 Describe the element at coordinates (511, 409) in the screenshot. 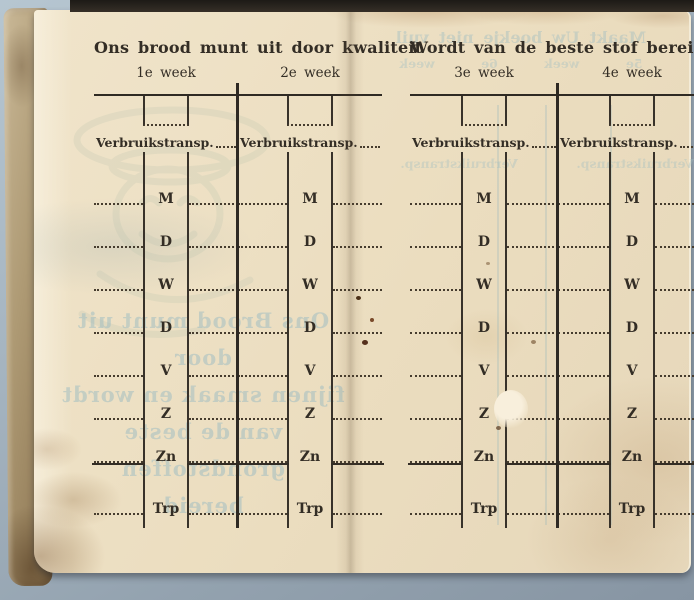

I see `paper-damage-spot` at that location.